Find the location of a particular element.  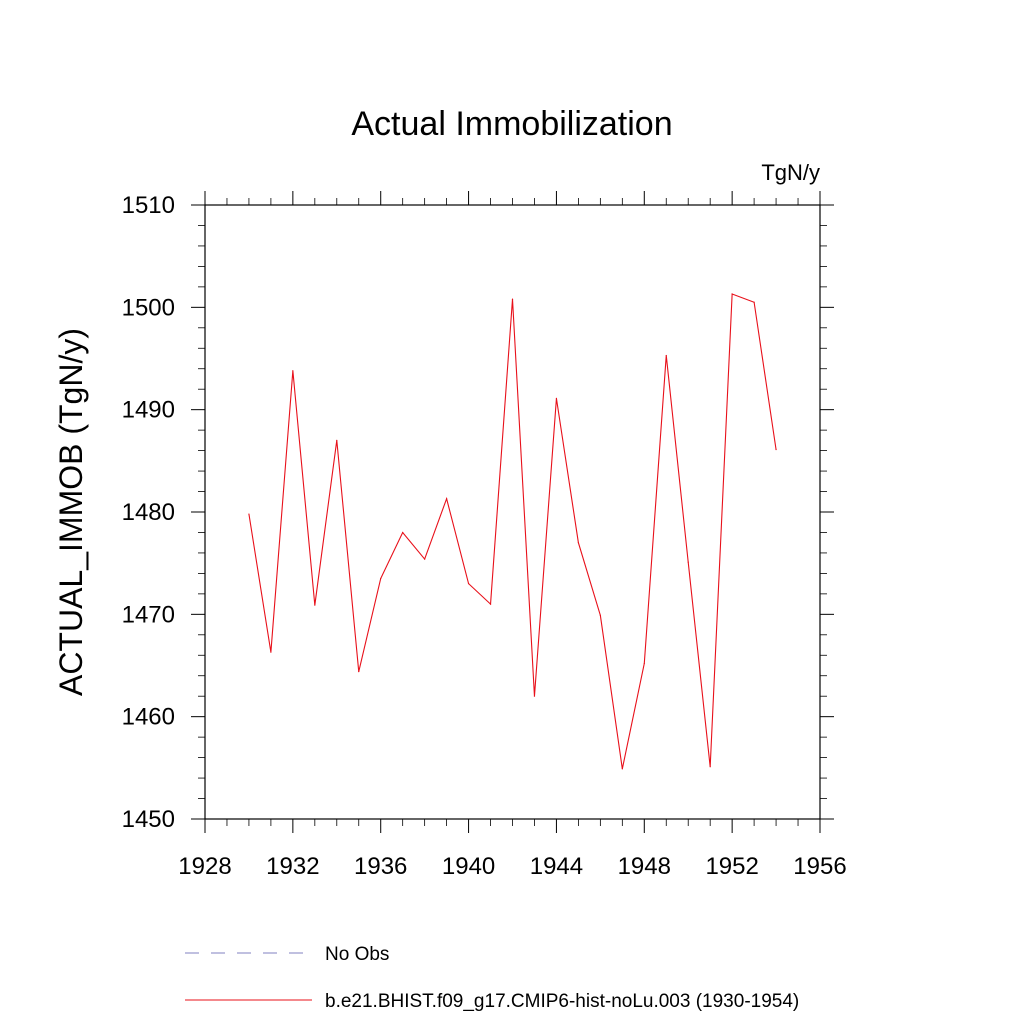

legend-label-0: No Obs is located at coordinates (357, 954).